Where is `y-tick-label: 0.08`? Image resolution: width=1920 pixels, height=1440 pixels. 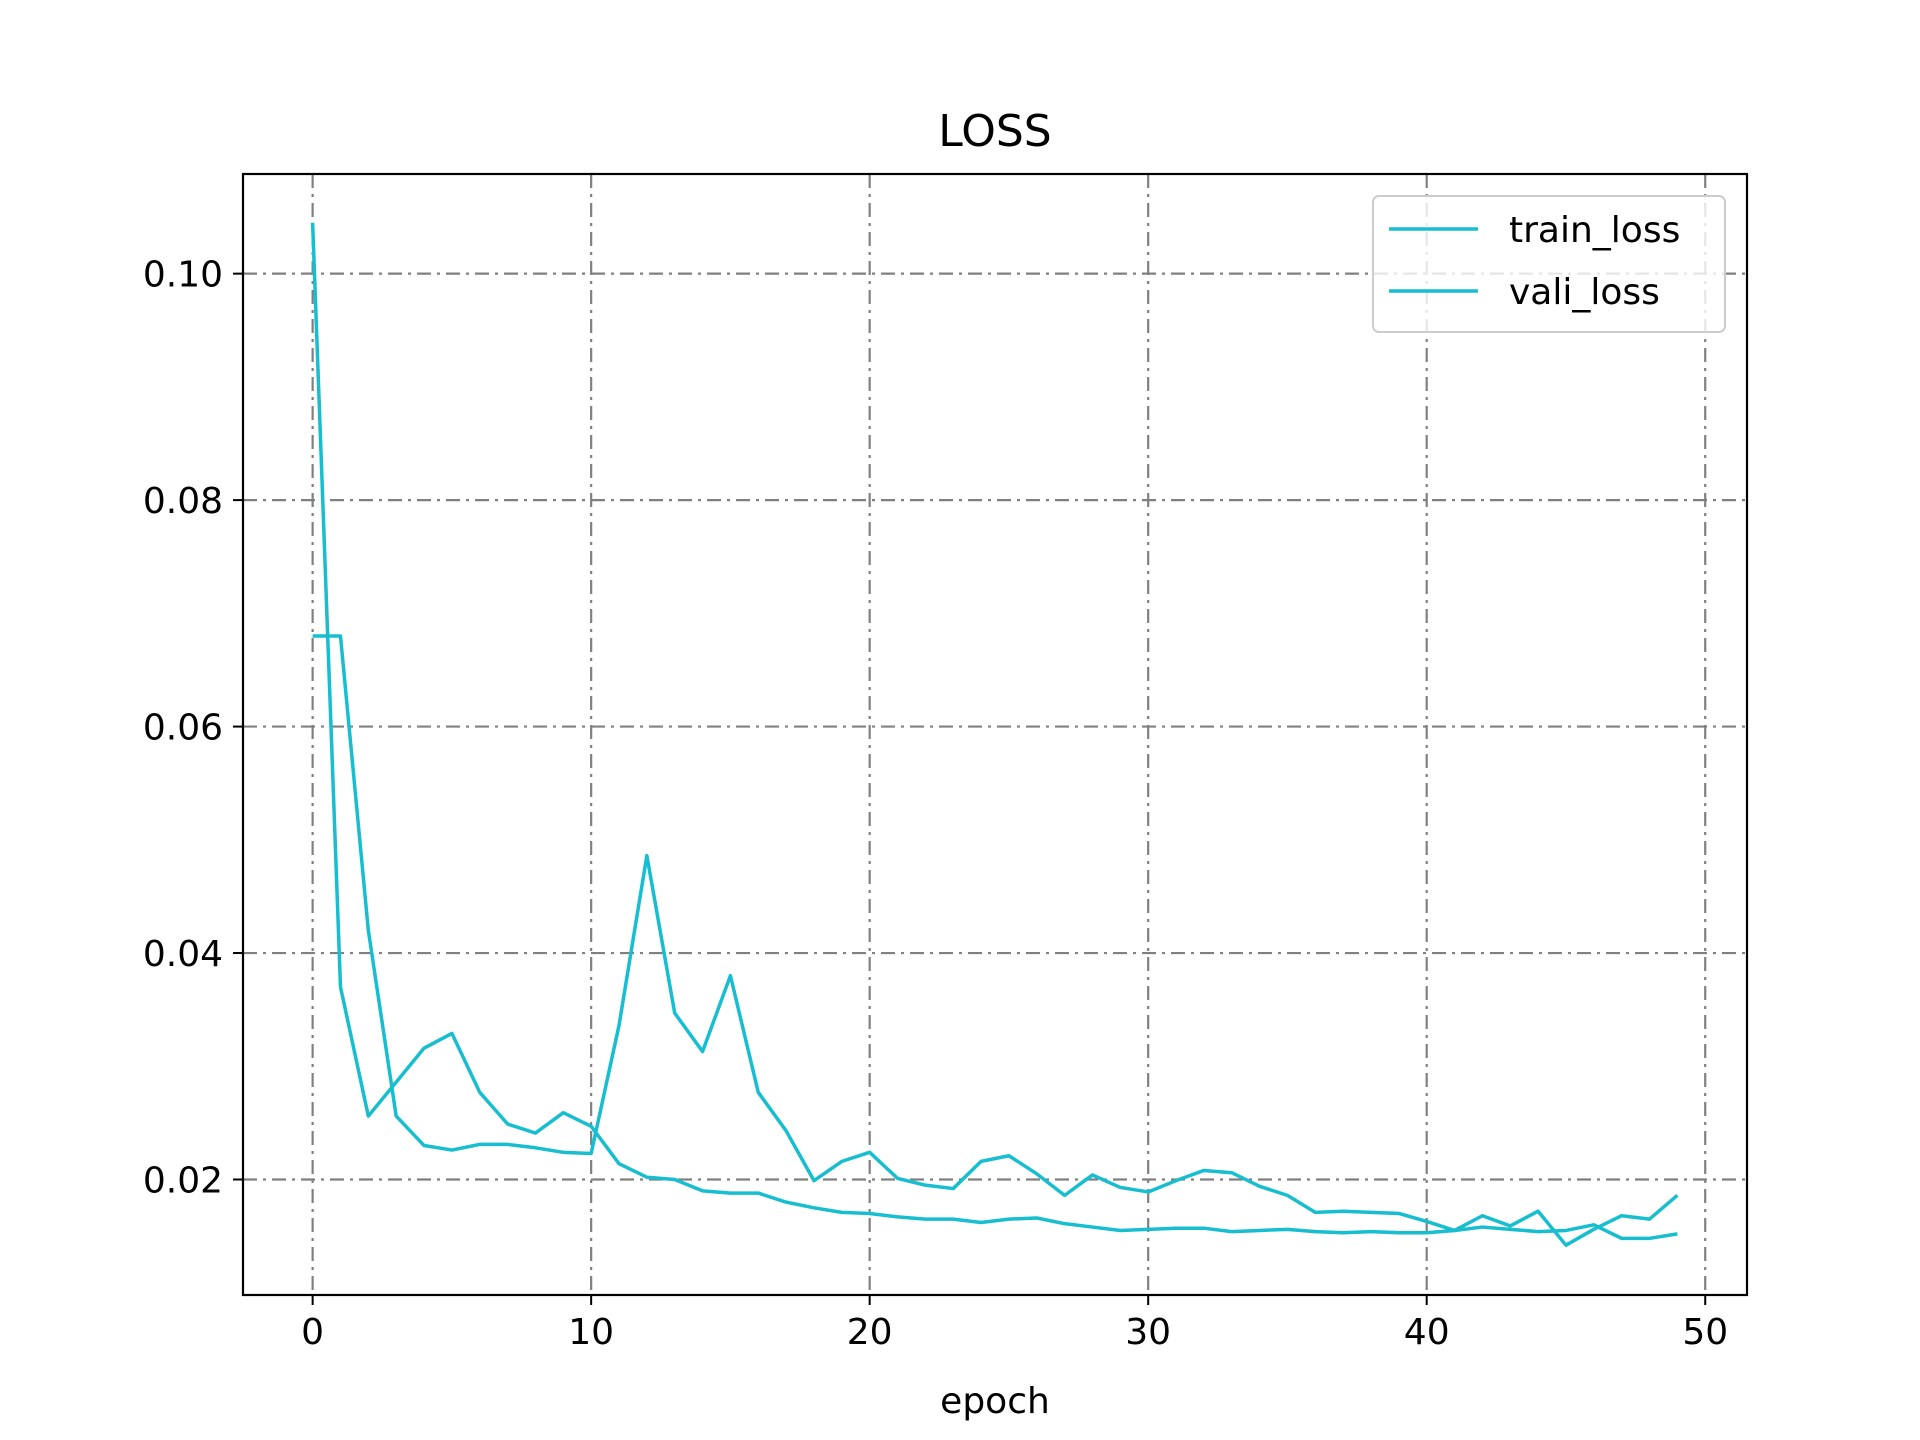
y-tick-label: 0.08 is located at coordinates (183, 501).